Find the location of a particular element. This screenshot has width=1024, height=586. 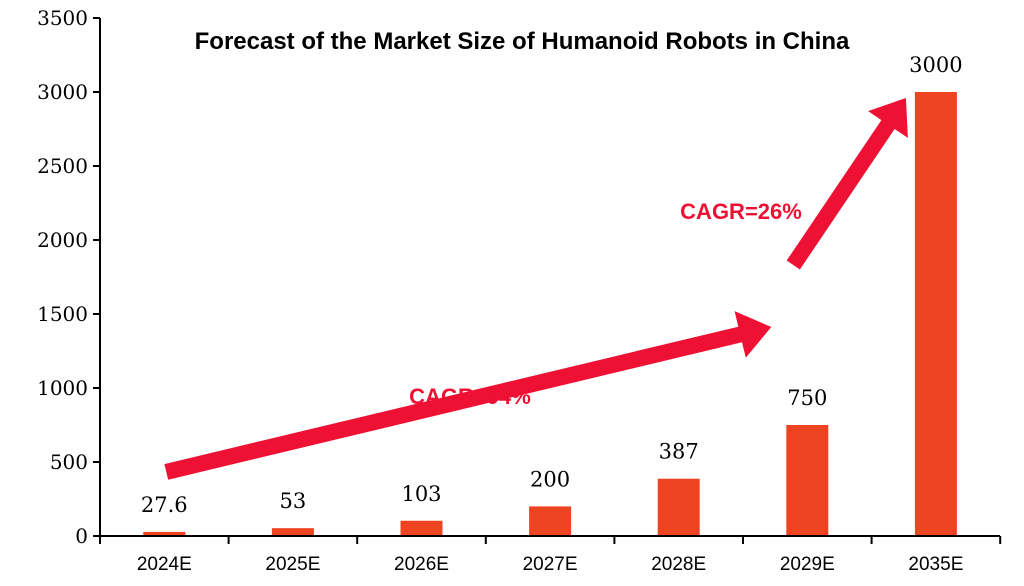

x-tick-label: 2029E is located at coordinates (807, 564).